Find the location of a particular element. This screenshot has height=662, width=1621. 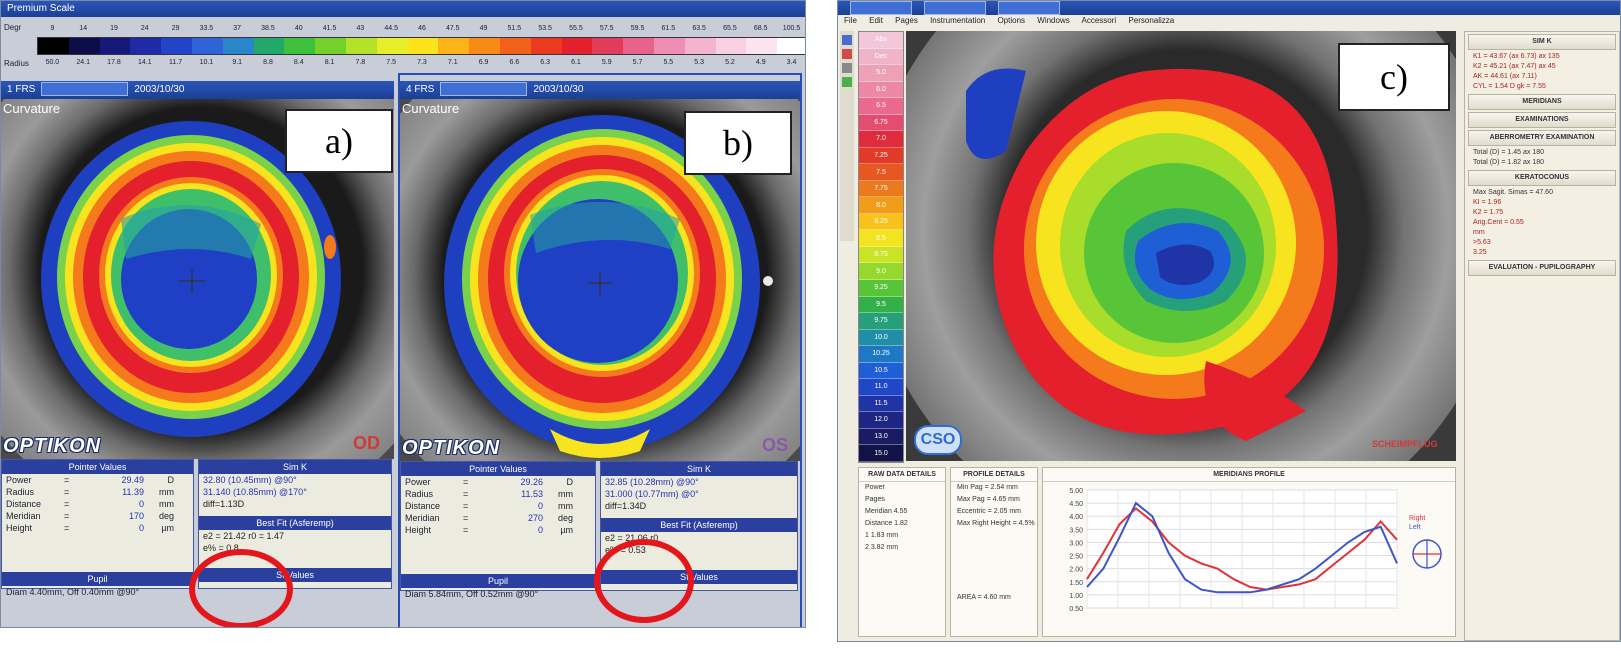

scale-cell: 9.5 is located at coordinates (881, 305).